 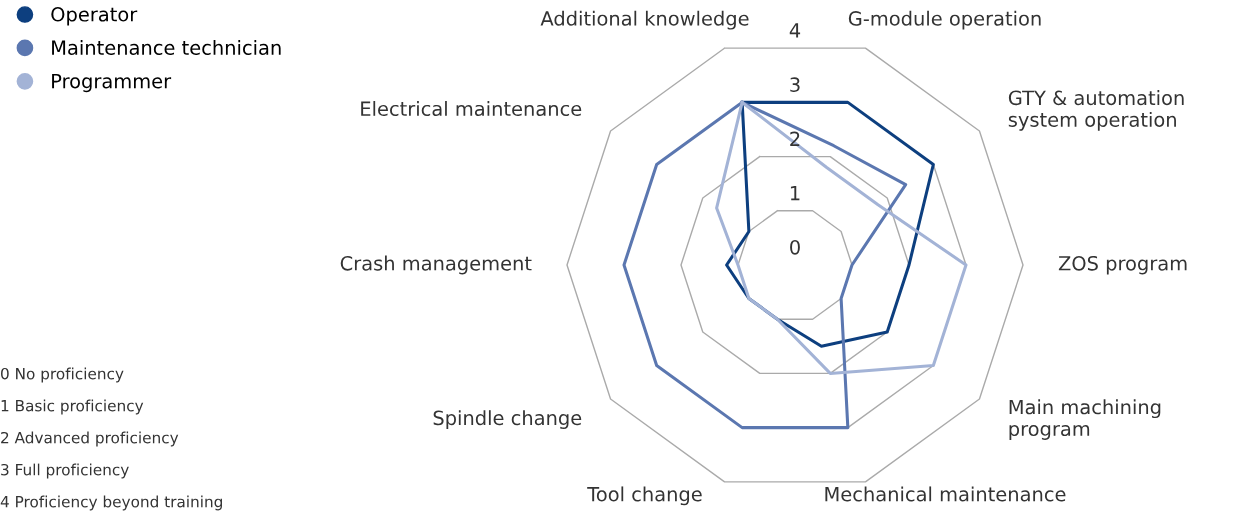 What do you see at coordinates (507, 419) in the screenshot?
I see `spoke-label: Spindle change` at bounding box center [507, 419].